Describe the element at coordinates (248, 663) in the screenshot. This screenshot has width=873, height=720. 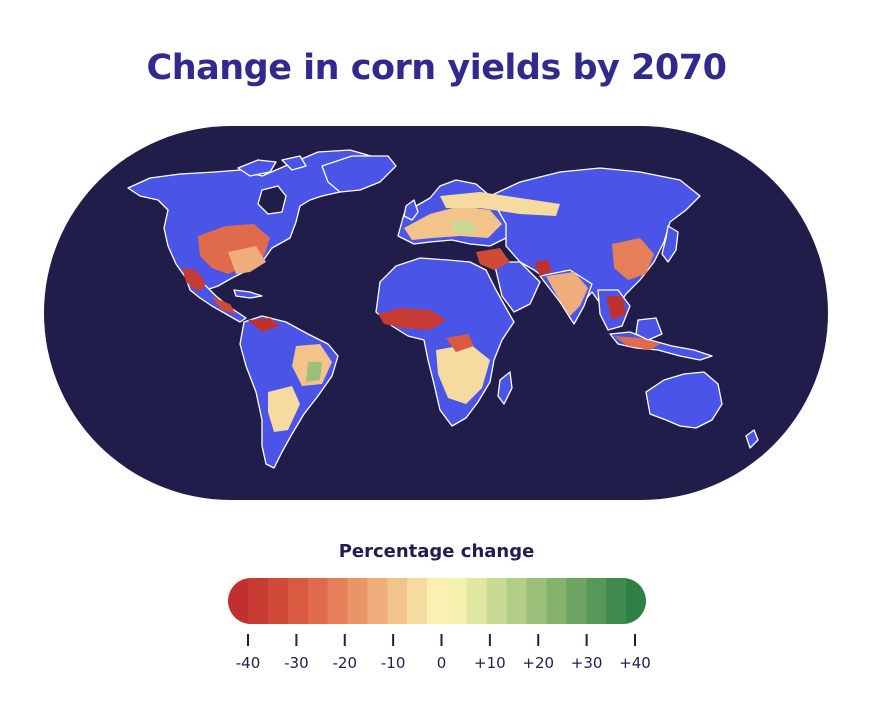
I see `legend-tick-label: -40` at that location.